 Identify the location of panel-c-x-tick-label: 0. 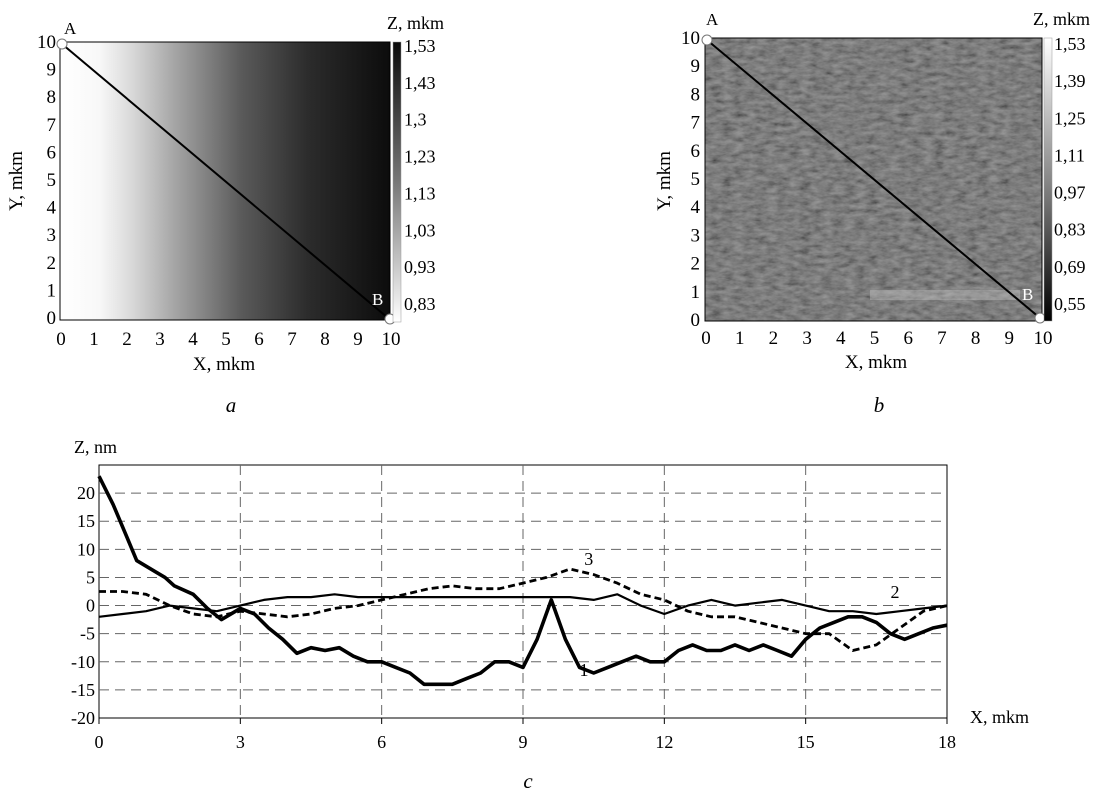
(99, 742).